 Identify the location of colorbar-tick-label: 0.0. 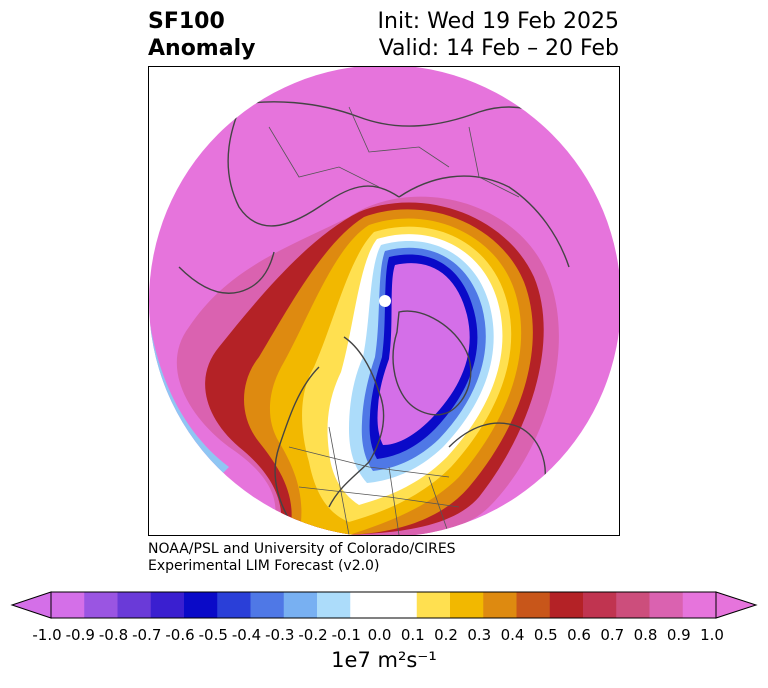
(379, 635).